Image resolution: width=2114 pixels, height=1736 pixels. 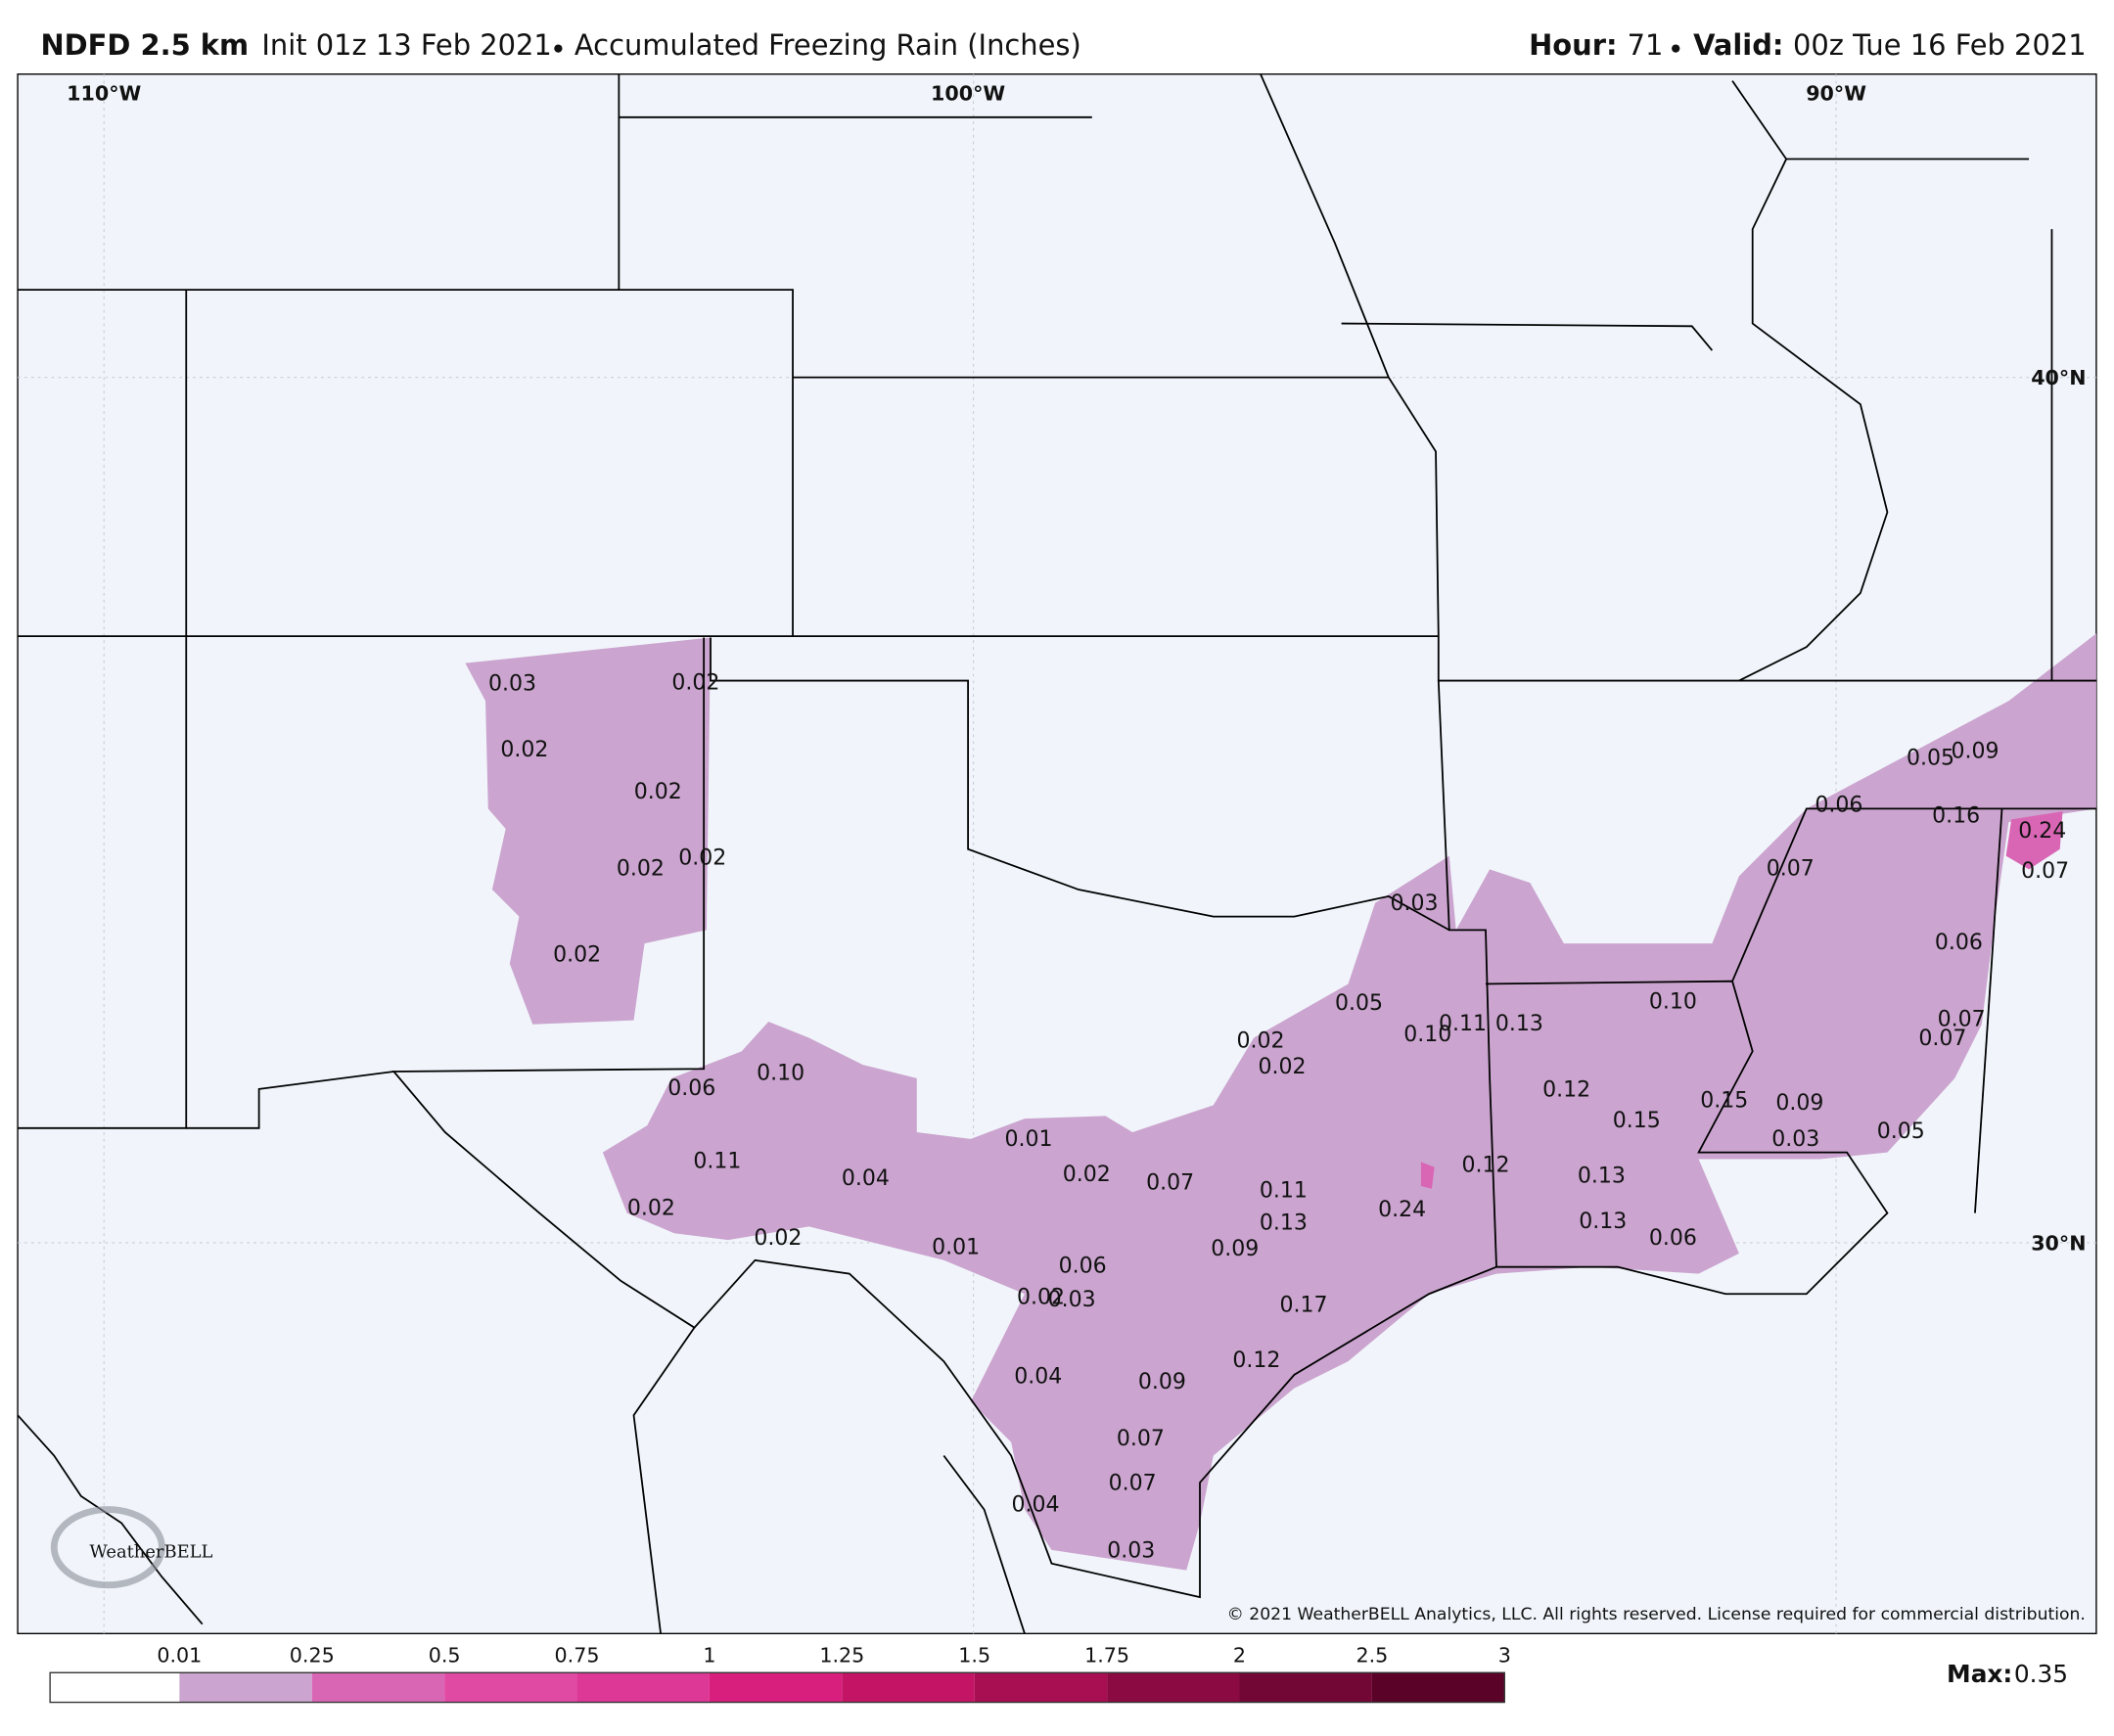 I want to click on graticule-label: 100°W, so click(x=968, y=93).